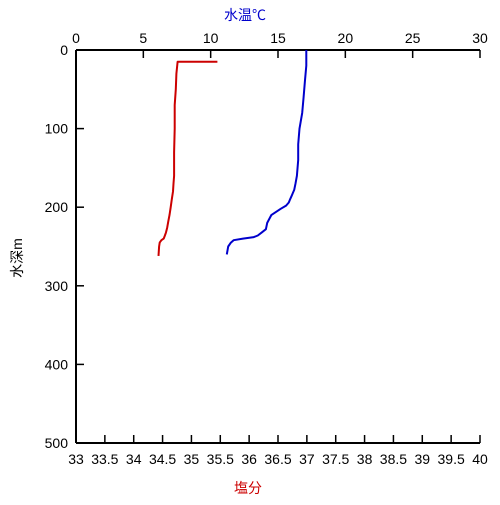 This screenshot has height=505, width=500. Describe the element at coordinates (143, 38) in the screenshot. I see `top-tick-label: 5` at that location.